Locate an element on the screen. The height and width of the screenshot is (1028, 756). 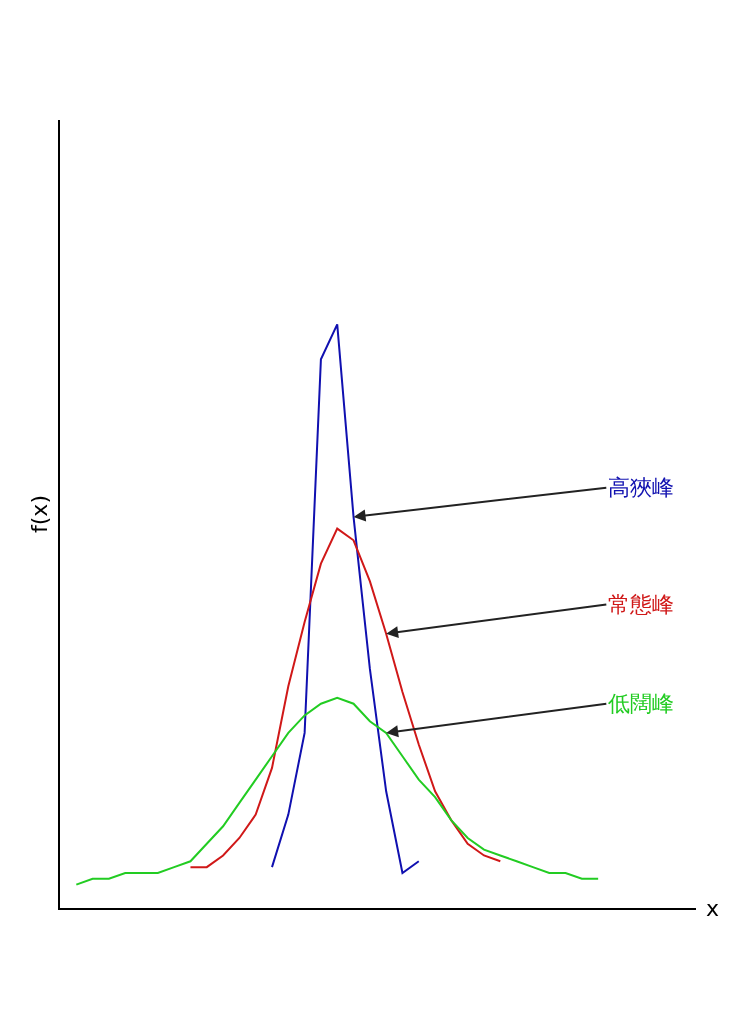
y-axis-title: f(x) is located at coordinates (40, 514).